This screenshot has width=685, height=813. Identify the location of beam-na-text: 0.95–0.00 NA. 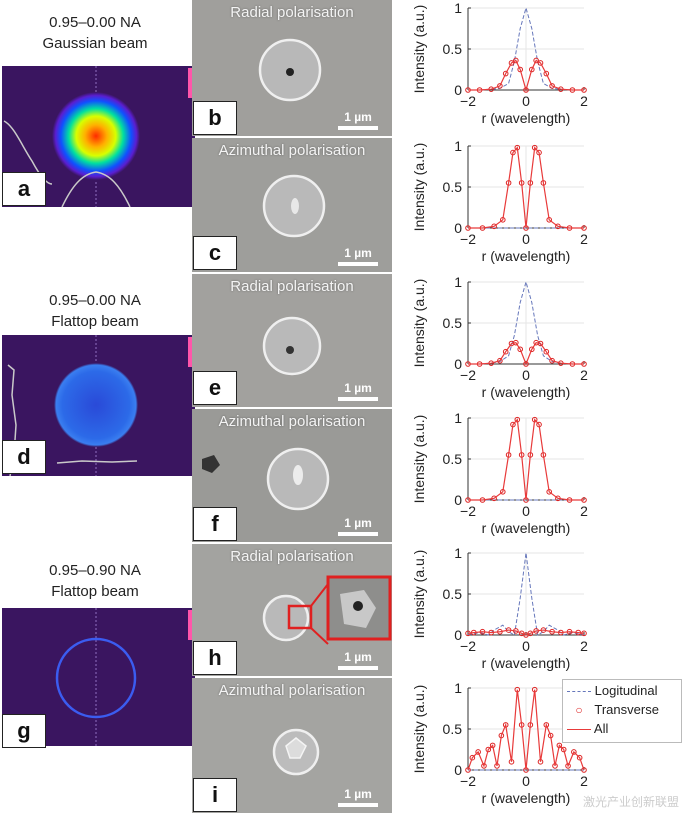
(95, 22).